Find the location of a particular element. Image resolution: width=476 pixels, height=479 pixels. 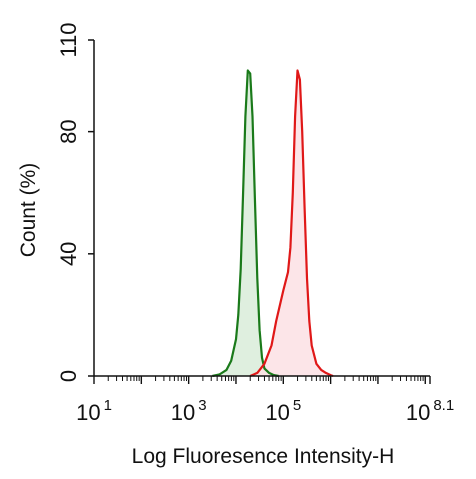

y-tick-label: 40 is located at coordinates (68, 254).